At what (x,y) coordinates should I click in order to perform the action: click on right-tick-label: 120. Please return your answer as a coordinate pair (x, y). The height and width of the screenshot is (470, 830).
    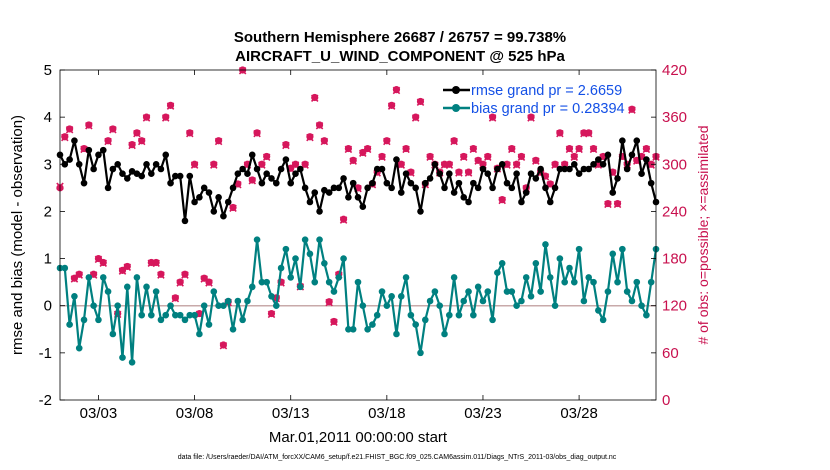
    Looking at the image, I should click on (674, 306).